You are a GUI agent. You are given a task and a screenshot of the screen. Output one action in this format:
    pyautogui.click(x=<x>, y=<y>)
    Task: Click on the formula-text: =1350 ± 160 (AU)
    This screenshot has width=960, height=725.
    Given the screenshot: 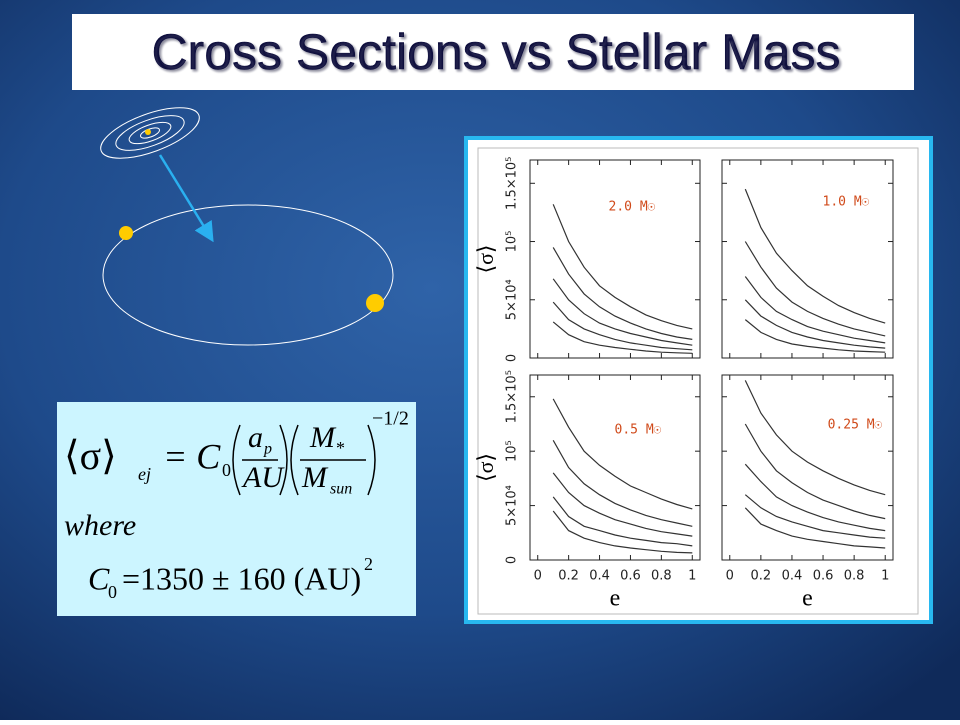 What is the action you would take?
    pyautogui.click(x=241, y=578)
    